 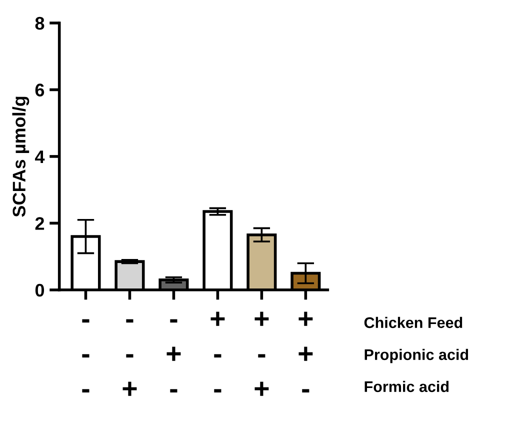 I want to click on x-tick-label: - + -, so click(x=173, y=355).